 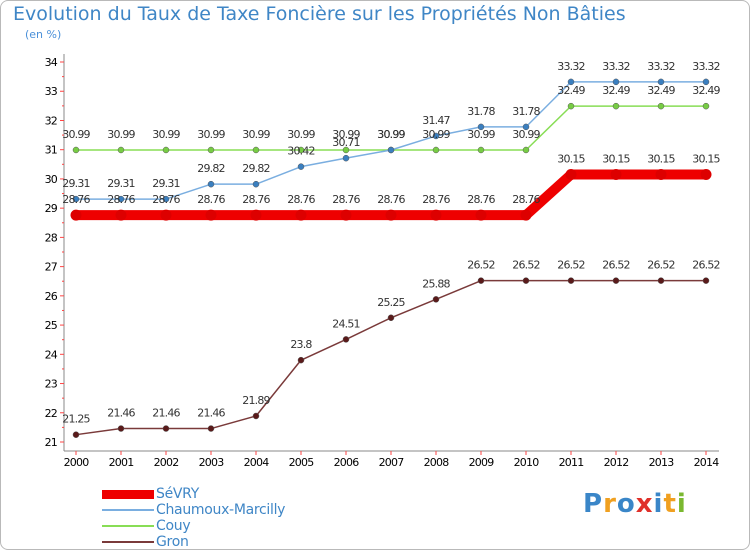 I want to click on data-label: 24.51, so click(x=346, y=323).